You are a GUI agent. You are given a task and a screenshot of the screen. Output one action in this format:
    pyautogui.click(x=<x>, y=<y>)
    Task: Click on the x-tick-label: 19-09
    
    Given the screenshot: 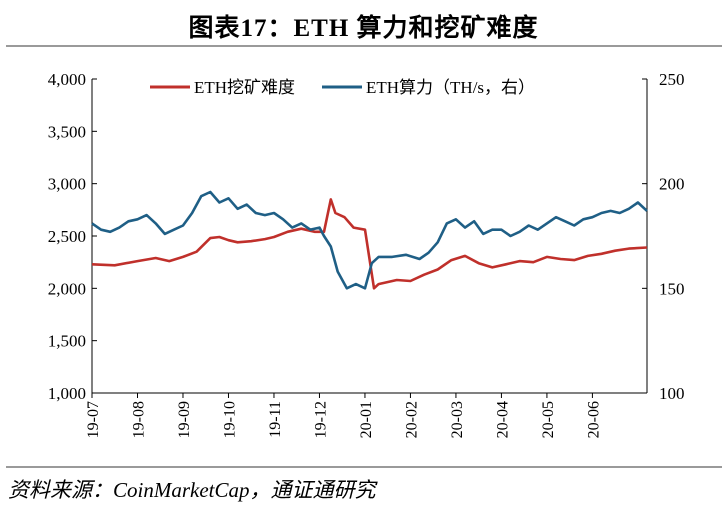 What is the action you would take?
    pyautogui.click(x=184, y=419)
    